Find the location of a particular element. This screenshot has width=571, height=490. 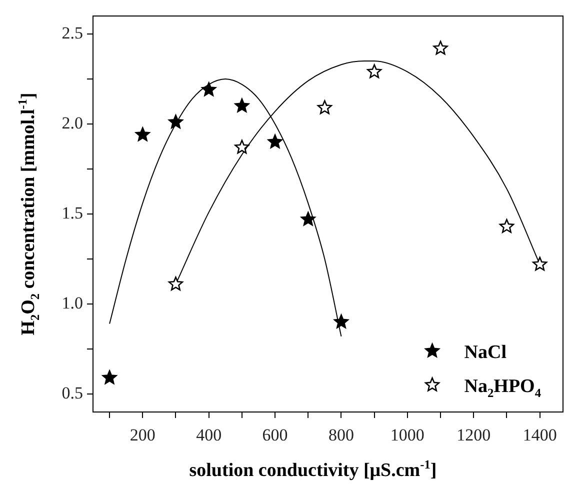

y-tick-label: 2.0 is located at coordinates (72, 122).